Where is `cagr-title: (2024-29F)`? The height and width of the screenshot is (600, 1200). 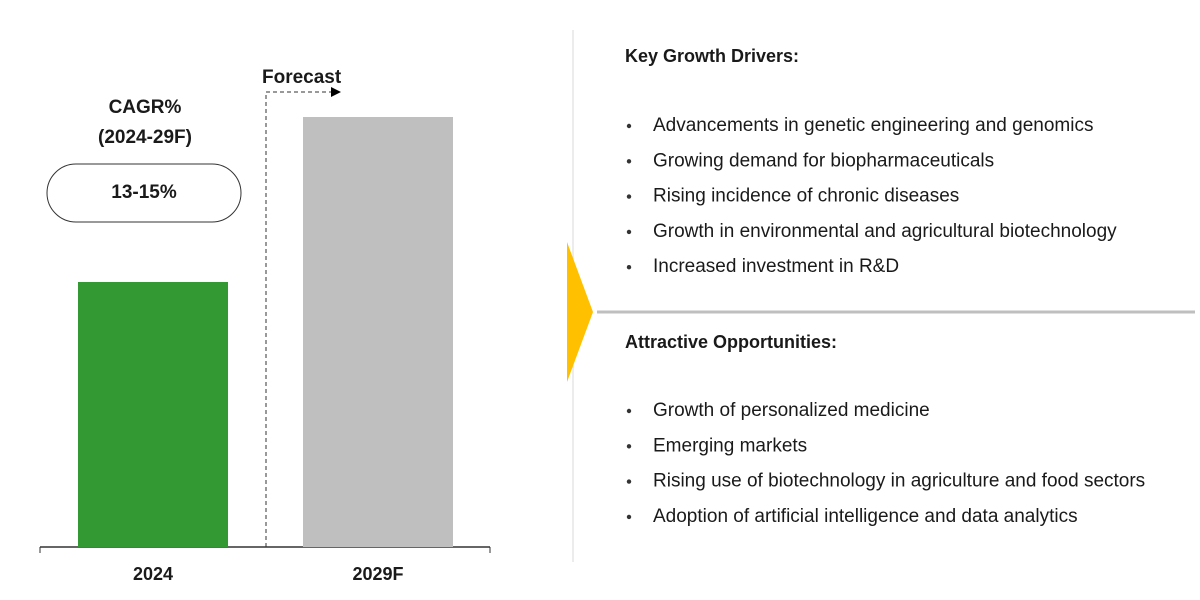
cagr-title: (2024-29F) is located at coordinates (145, 137).